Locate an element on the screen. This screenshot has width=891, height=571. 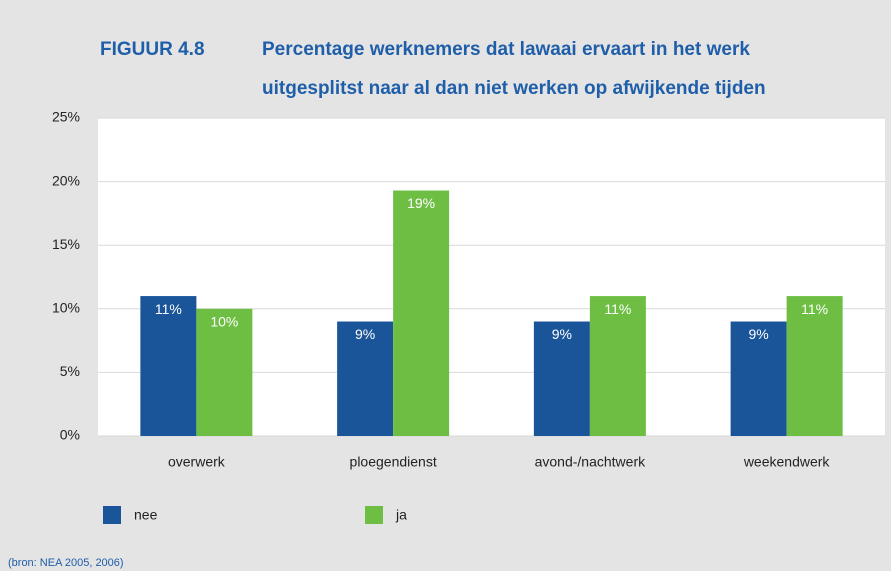
y-tick-label: 25% is located at coordinates (66, 117).